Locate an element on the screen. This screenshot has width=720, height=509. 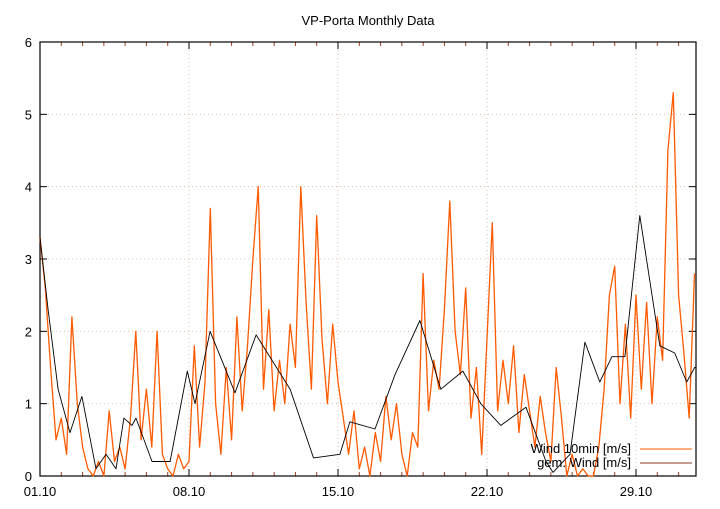
y-tick-label: 1 is located at coordinates (28, 404).